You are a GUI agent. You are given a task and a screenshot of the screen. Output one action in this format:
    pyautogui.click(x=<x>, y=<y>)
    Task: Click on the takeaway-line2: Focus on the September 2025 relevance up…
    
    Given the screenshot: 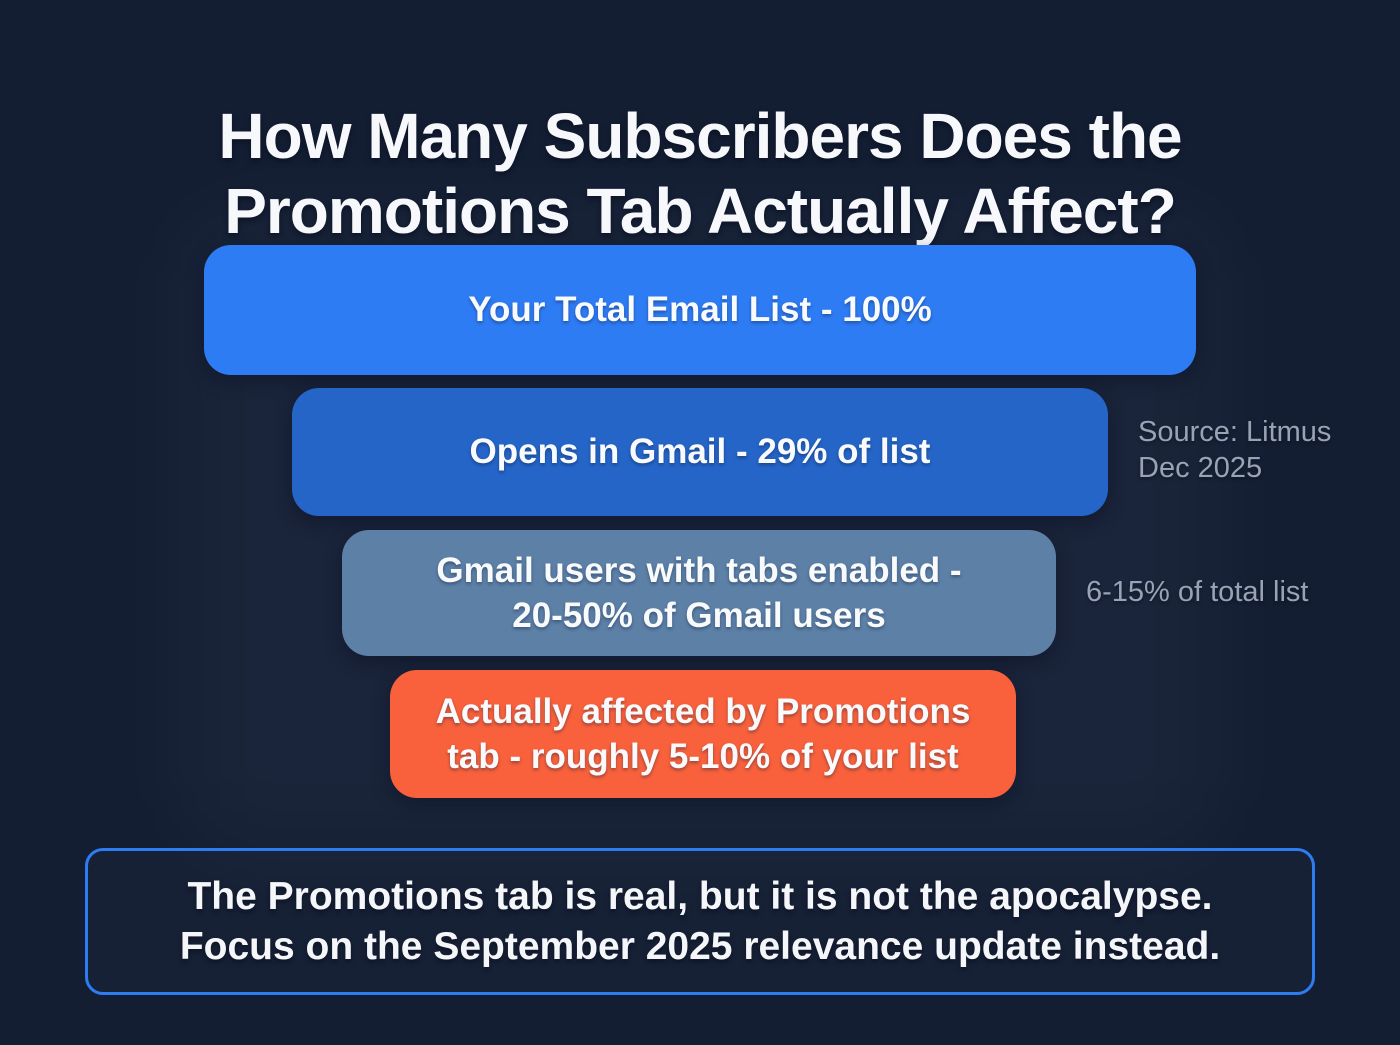 What is the action you would take?
    pyautogui.click(x=700, y=946)
    